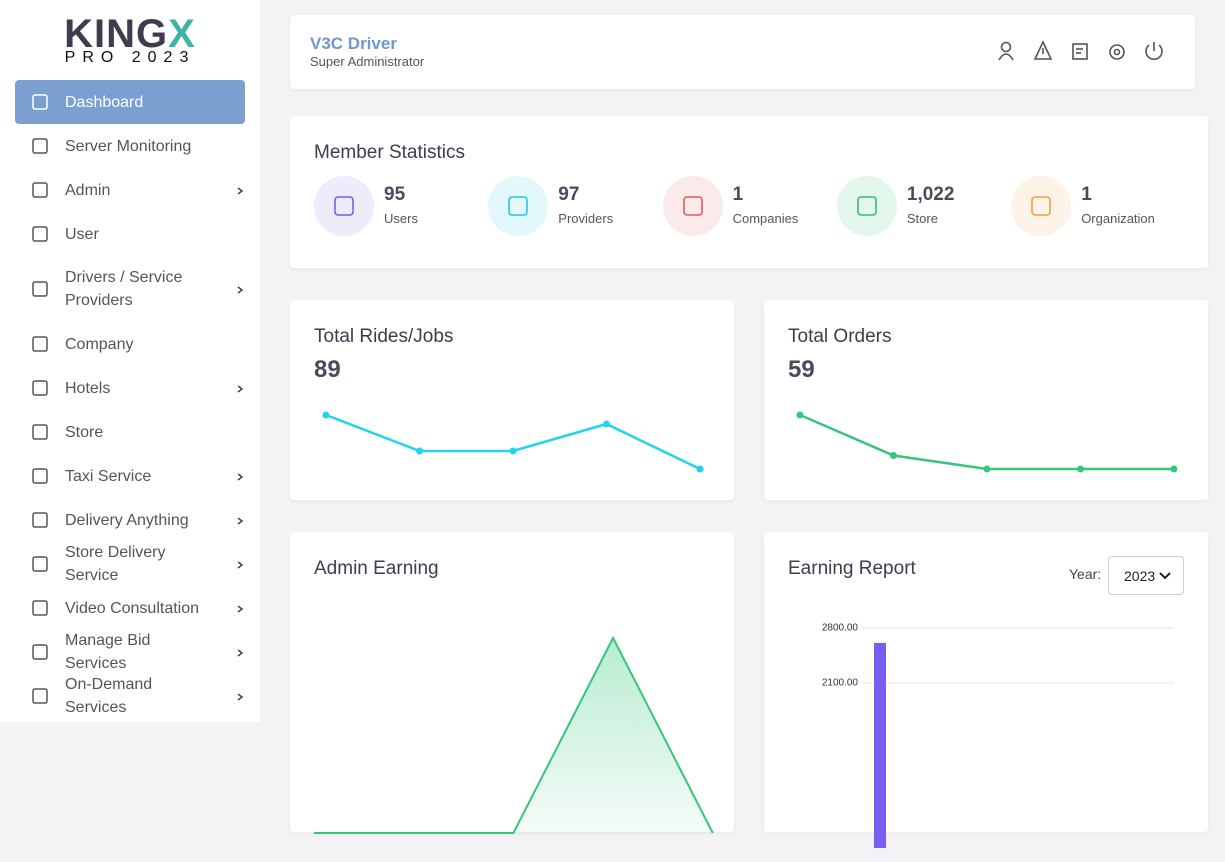 This screenshot has width=1225, height=862. What do you see at coordinates (1165, 576) in the screenshot?
I see `arrow-shape` at bounding box center [1165, 576].